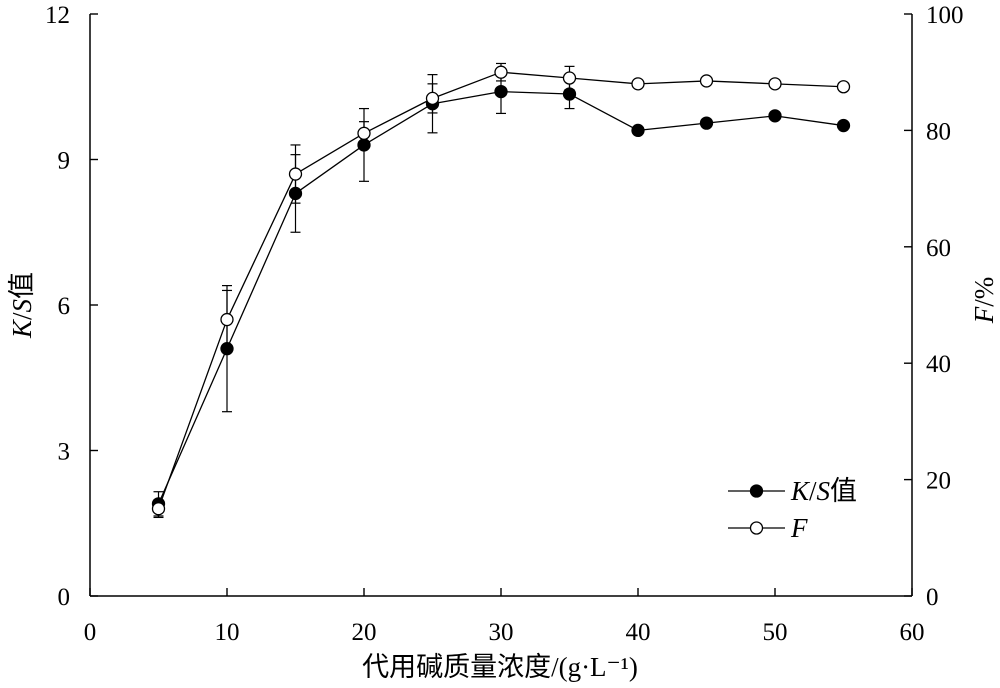  What do you see at coordinates (938, 131) in the screenshot?
I see `y-right-tick-label: 80` at bounding box center [938, 131].